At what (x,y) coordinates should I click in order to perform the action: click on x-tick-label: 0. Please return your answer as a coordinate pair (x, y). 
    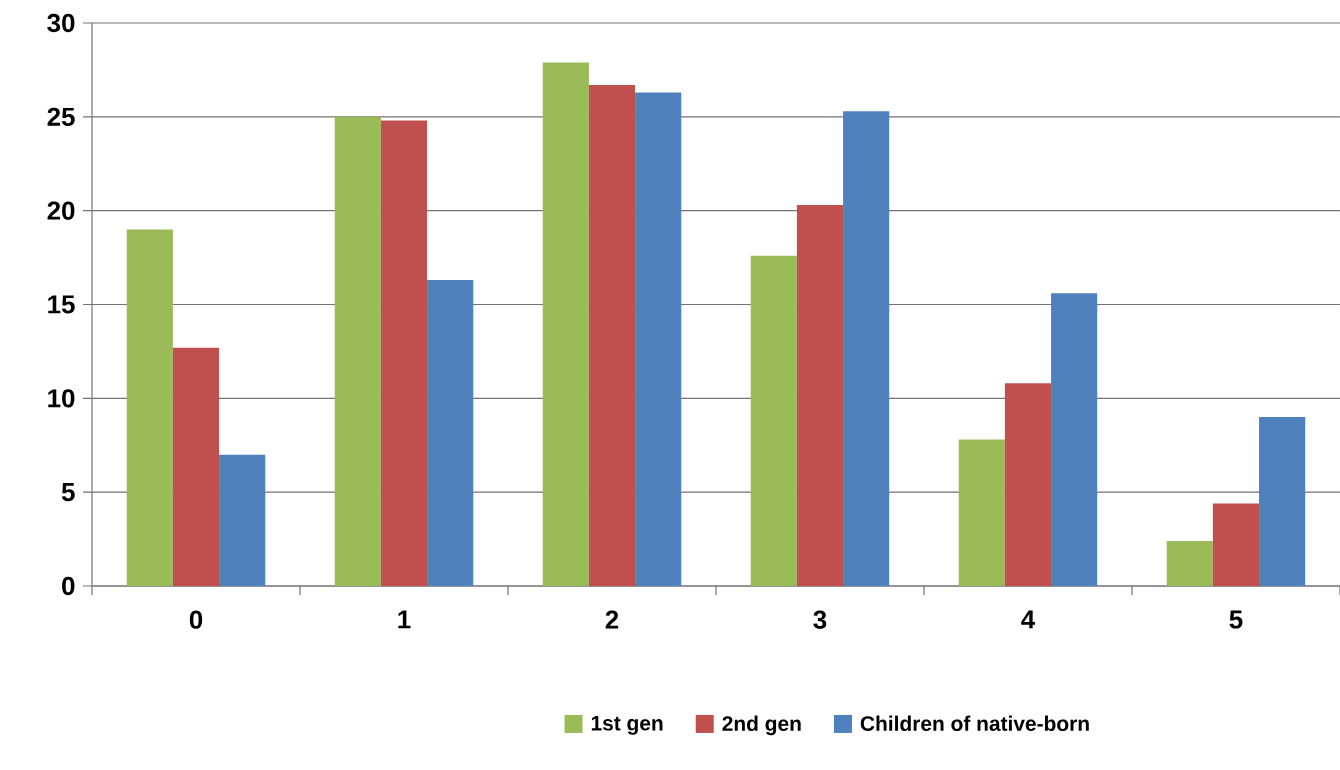
    Looking at the image, I should click on (196, 619).